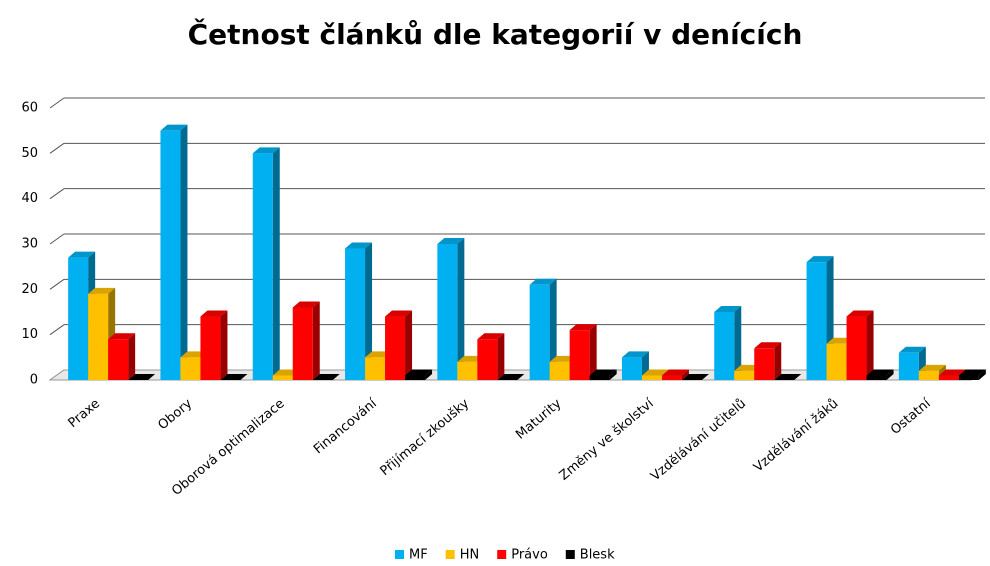  Describe the element at coordinates (29, 108) in the screenshot. I see `y-tick-label: 60` at that location.